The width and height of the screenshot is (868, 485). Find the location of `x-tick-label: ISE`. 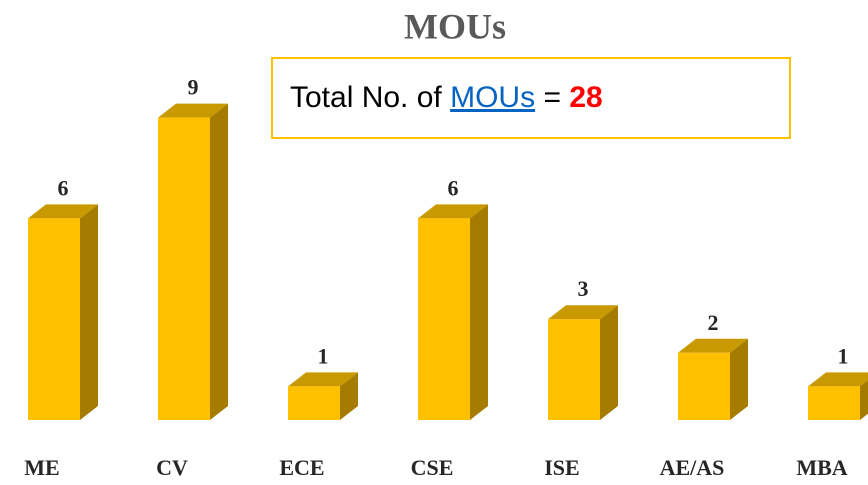

x-tick-label: ISE is located at coordinates (561, 467).